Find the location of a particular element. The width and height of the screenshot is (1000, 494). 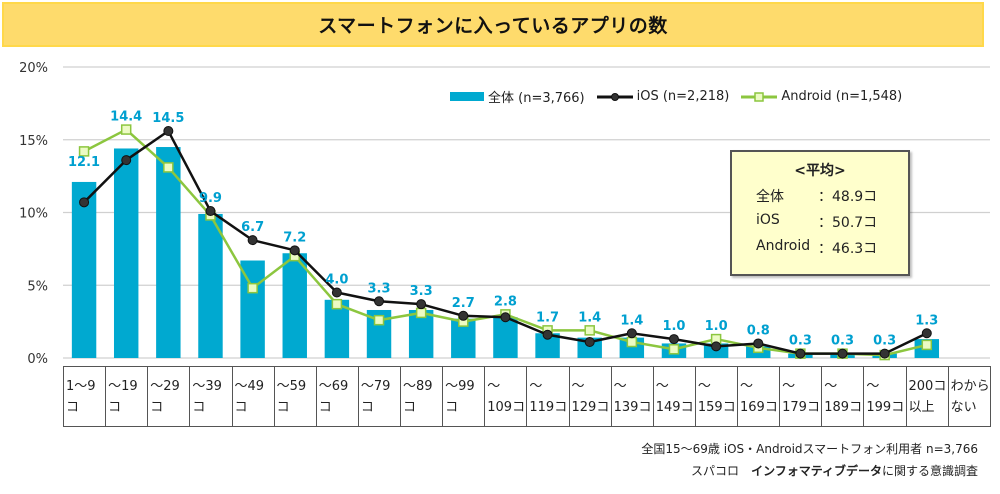

legend-item-all: 全体 (n=3,766) is located at coordinates (517, 96).